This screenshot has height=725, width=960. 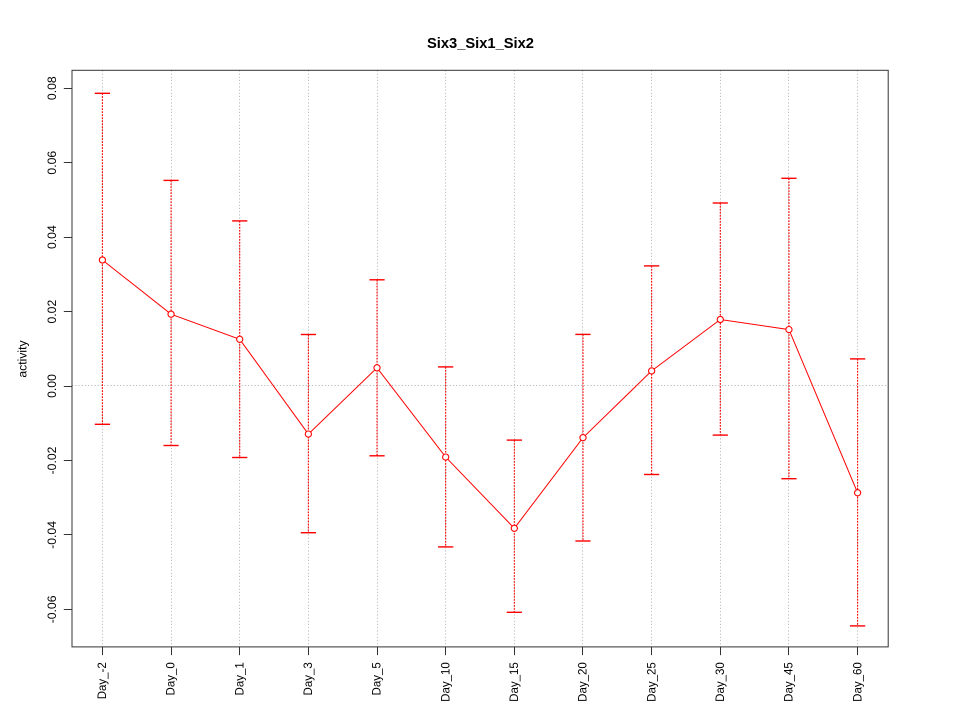 I want to click on svg-text: Day_30, so click(x=721, y=682).